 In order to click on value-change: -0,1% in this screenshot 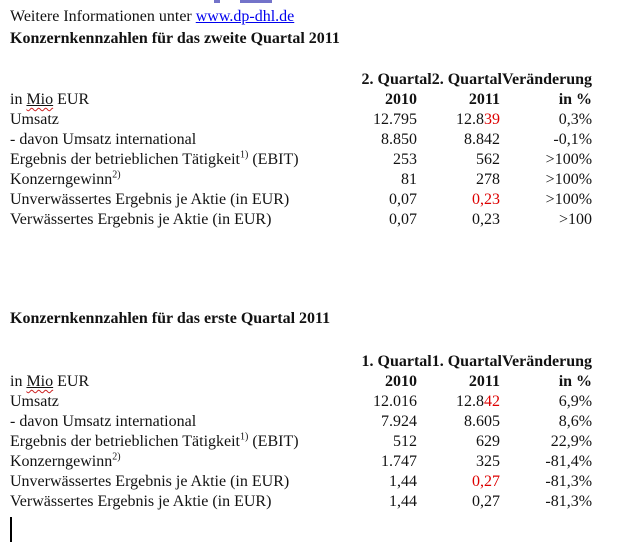, I will do `click(573, 139)`.